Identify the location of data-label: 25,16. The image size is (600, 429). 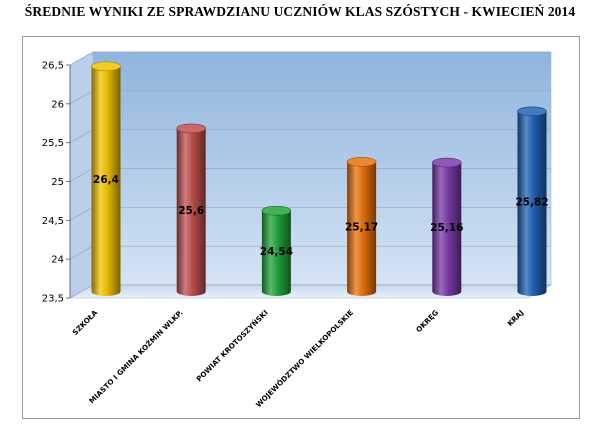
(446, 228).